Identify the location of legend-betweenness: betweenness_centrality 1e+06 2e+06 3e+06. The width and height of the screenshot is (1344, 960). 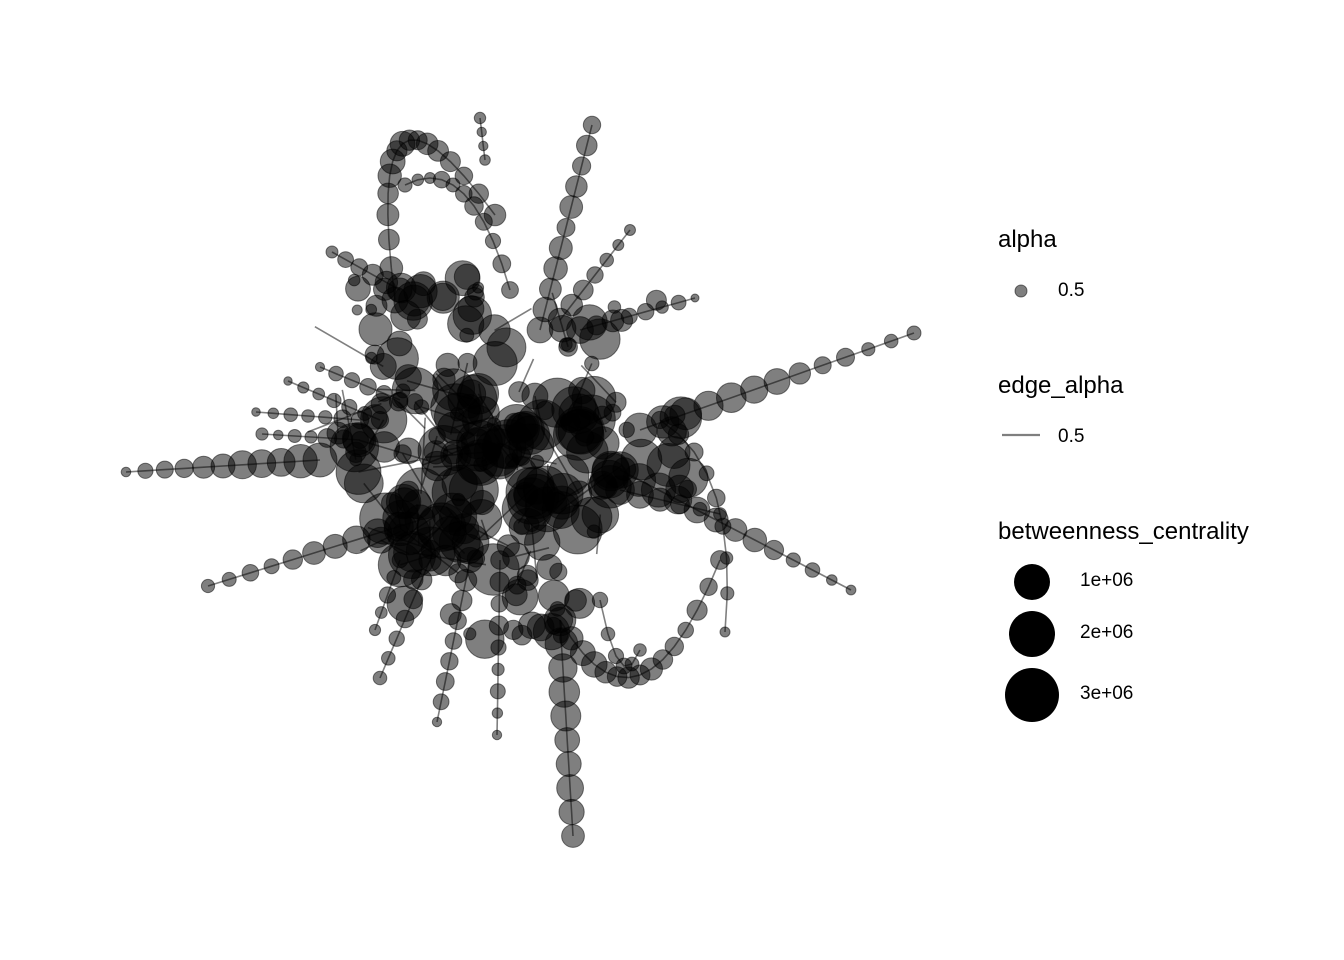
(1123, 620).